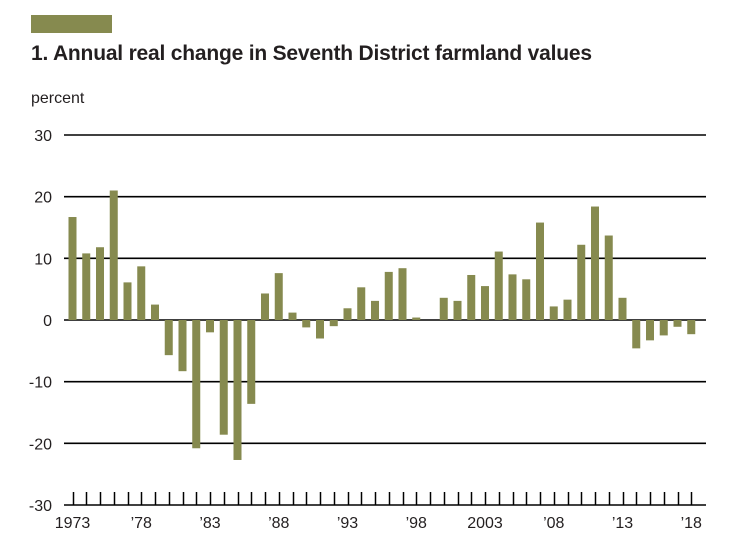 This screenshot has width=750, height=546. I want to click on y-tick-label-0: 0, so click(47, 321).